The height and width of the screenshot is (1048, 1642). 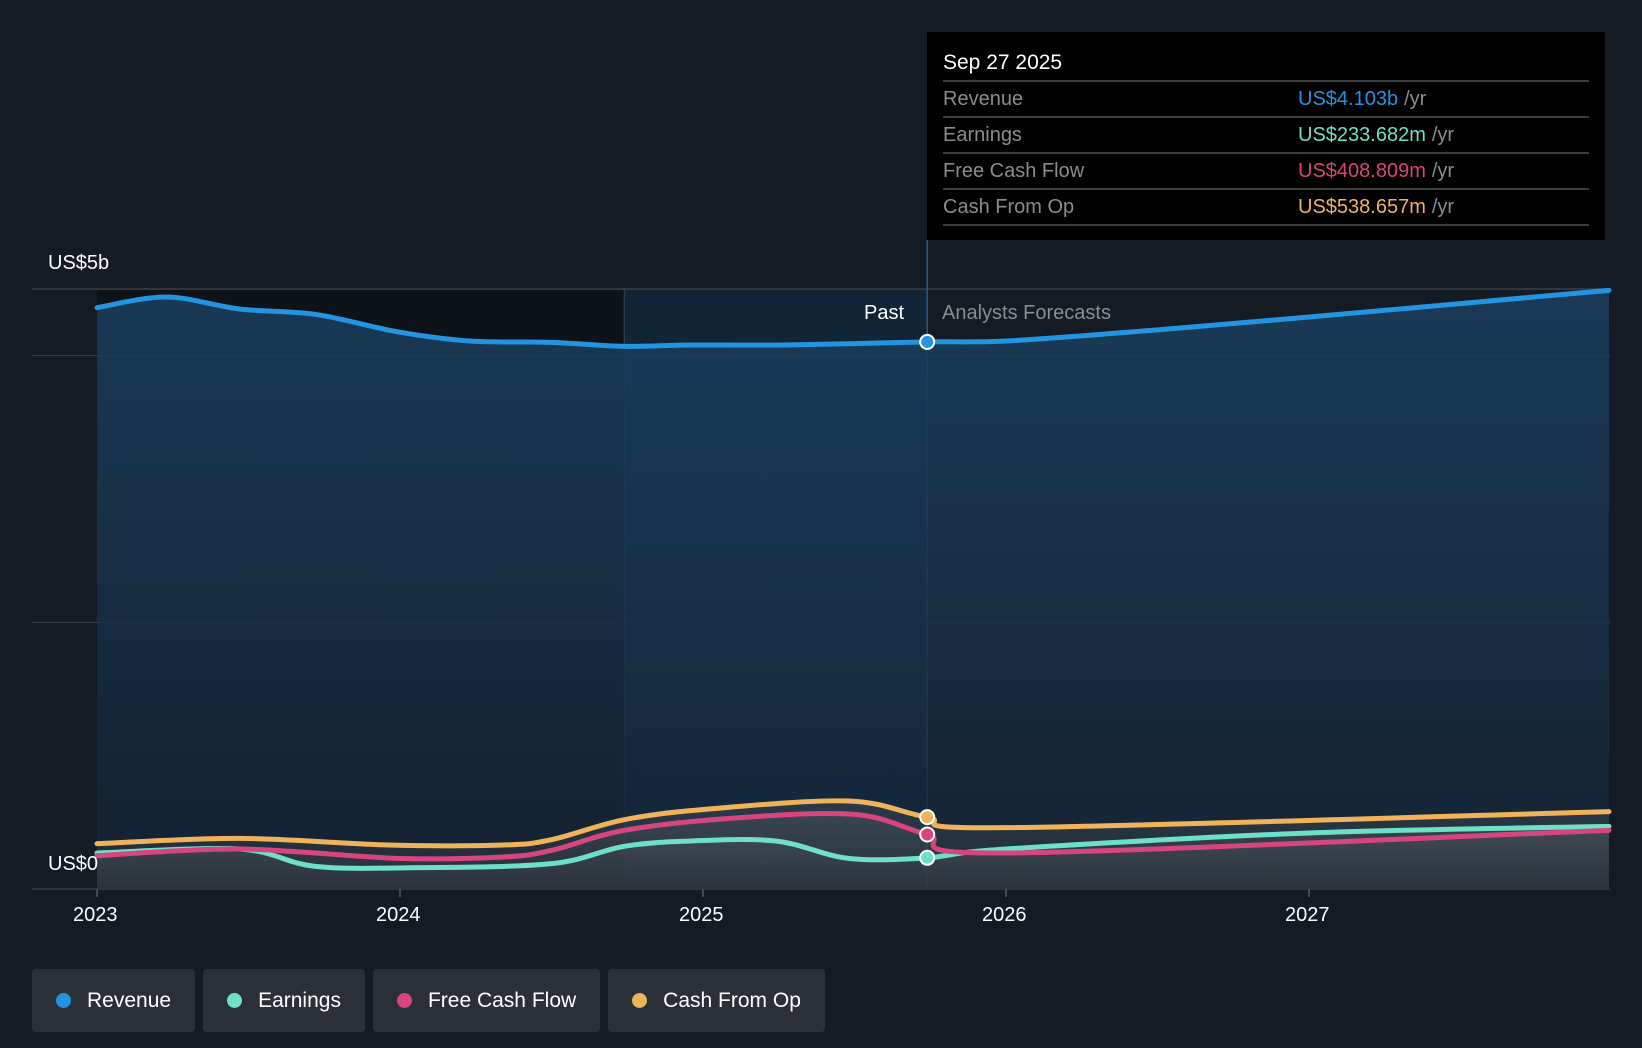 I want to click on free-cash-flow-line, so click(x=853, y=836).